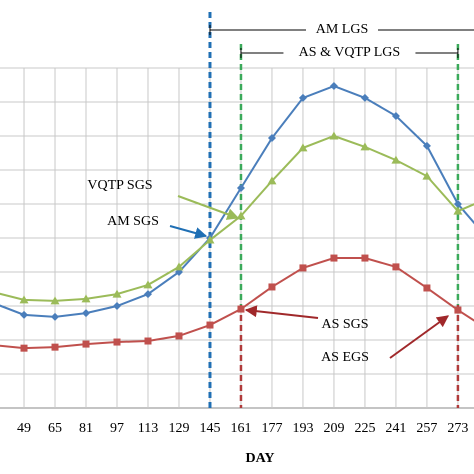 This screenshot has height=474, width=474. Describe the element at coordinates (259, 458) in the screenshot. I see `x-axis-label: DAY` at that location.